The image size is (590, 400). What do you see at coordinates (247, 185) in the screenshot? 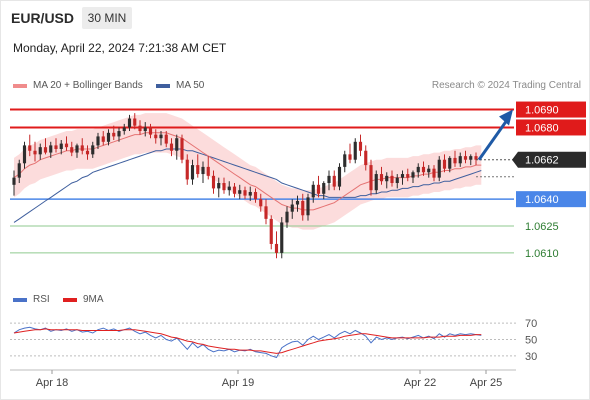
I see `ma50-line` at bounding box center [247, 185].